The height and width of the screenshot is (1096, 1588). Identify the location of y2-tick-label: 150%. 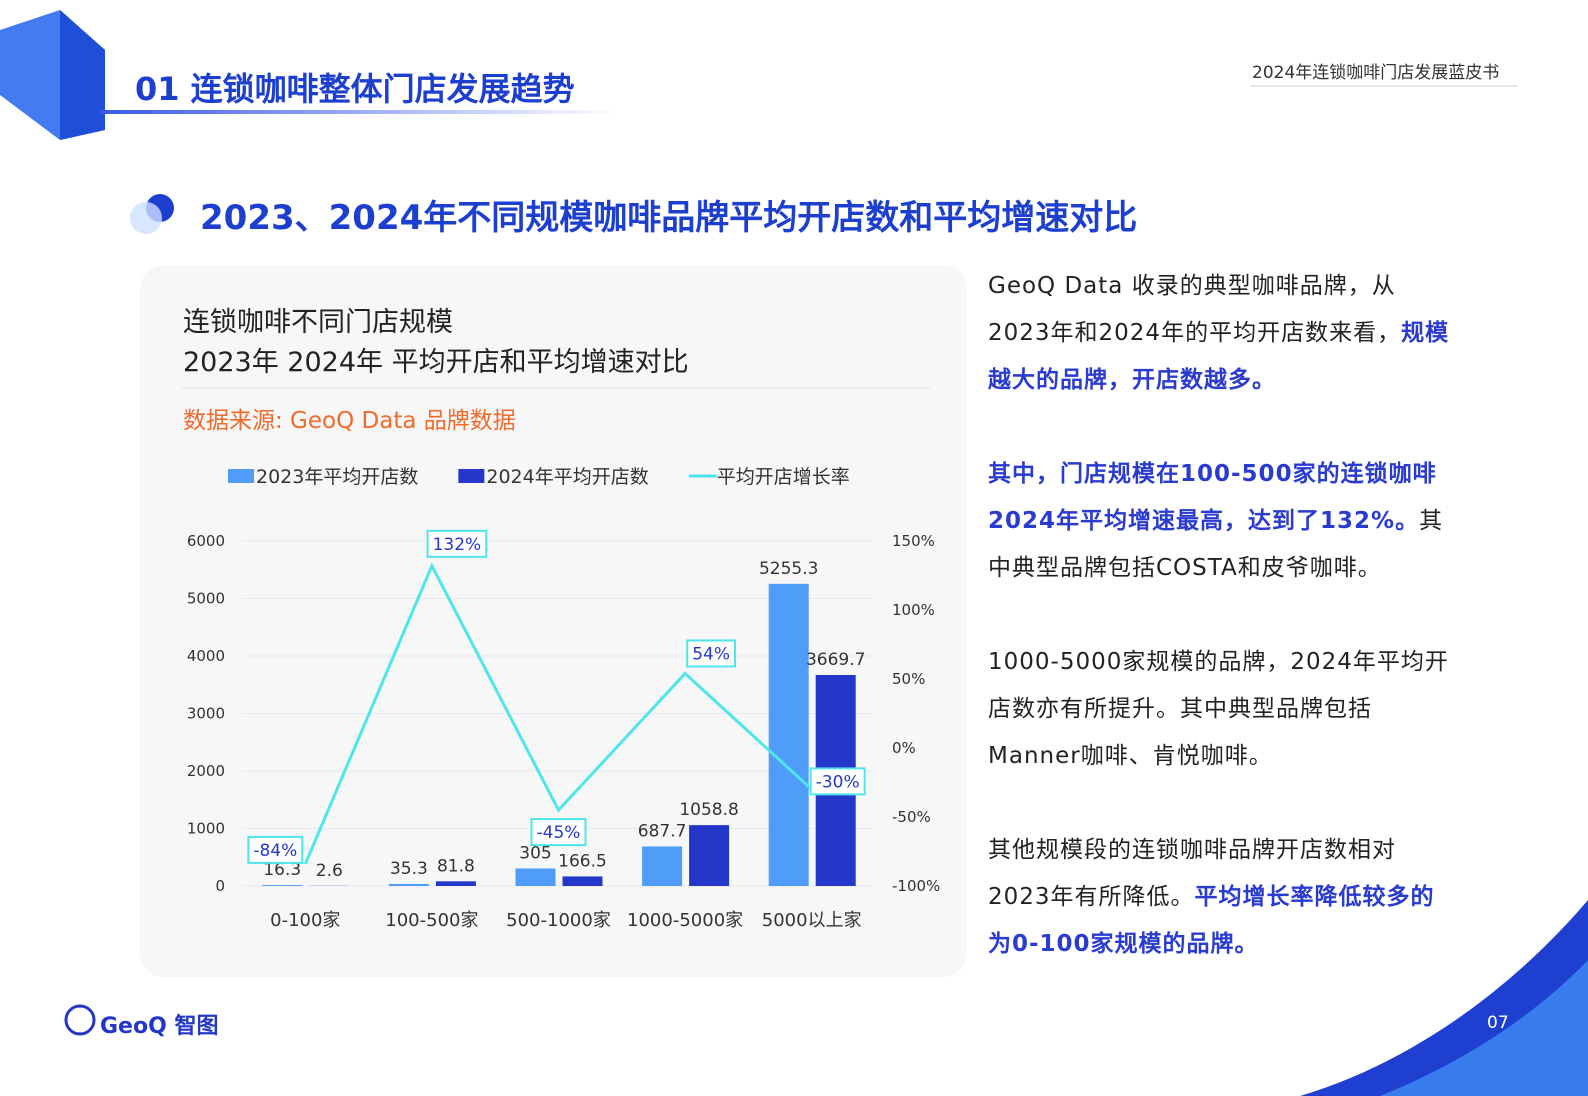
(913, 541).